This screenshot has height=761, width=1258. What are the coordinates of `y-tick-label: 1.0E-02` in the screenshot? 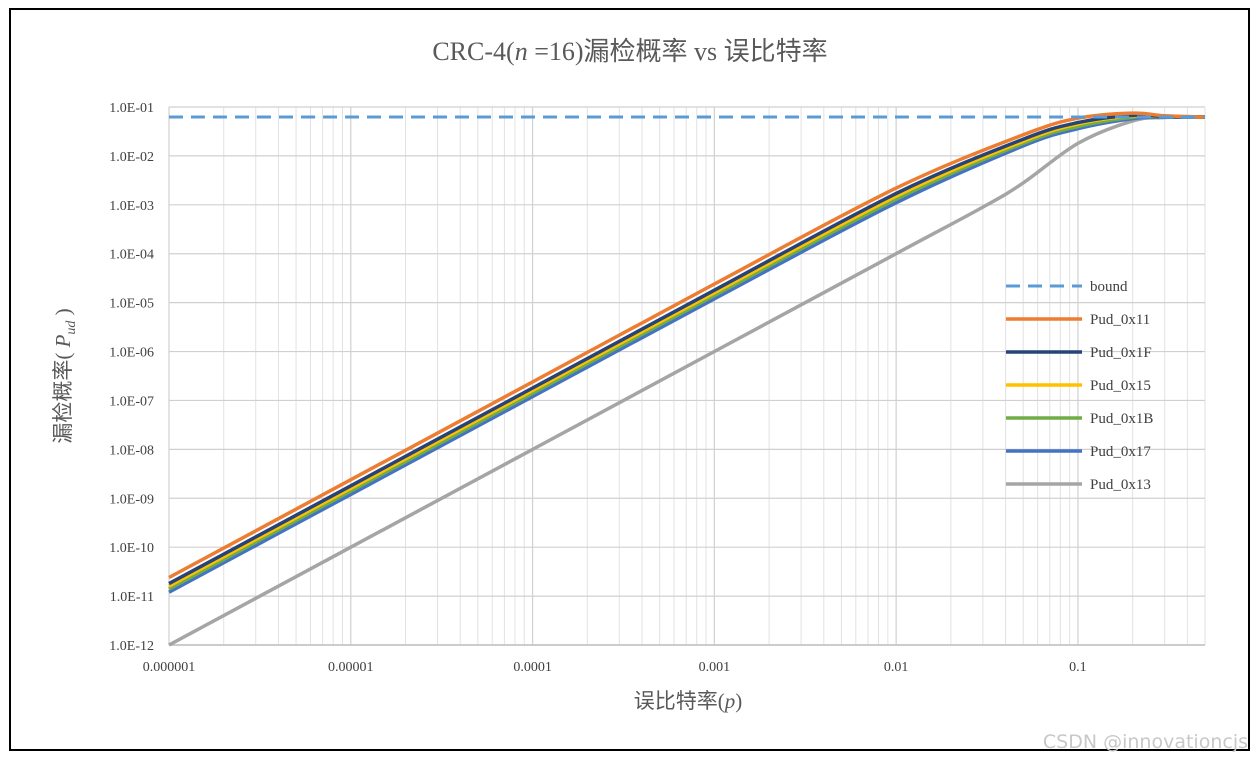 It's located at (131, 157).